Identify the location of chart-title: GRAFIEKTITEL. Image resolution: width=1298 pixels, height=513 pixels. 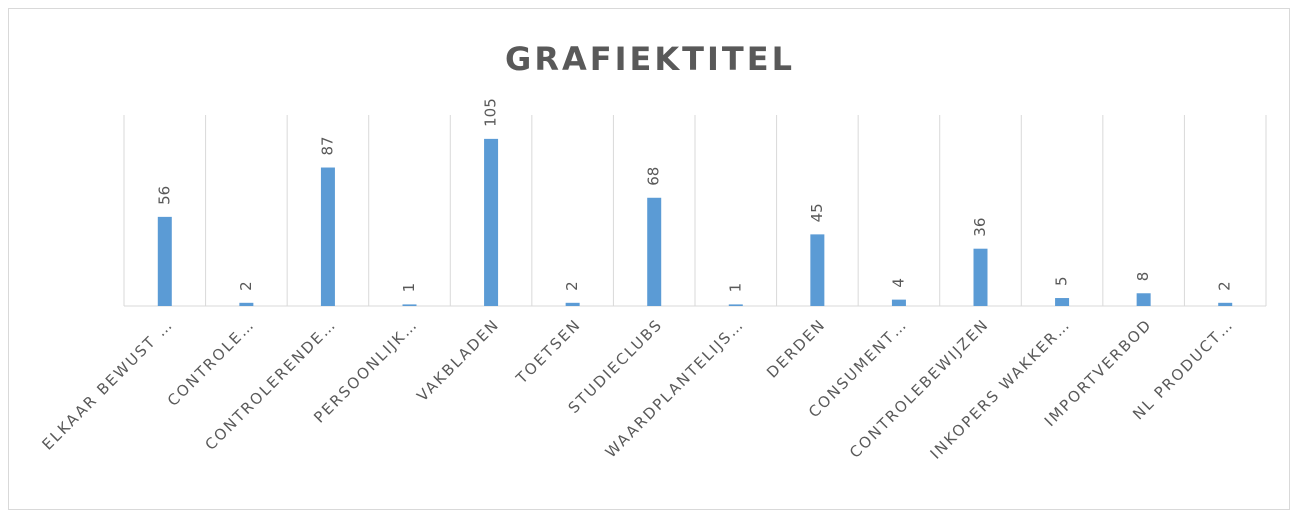
(650, 59).